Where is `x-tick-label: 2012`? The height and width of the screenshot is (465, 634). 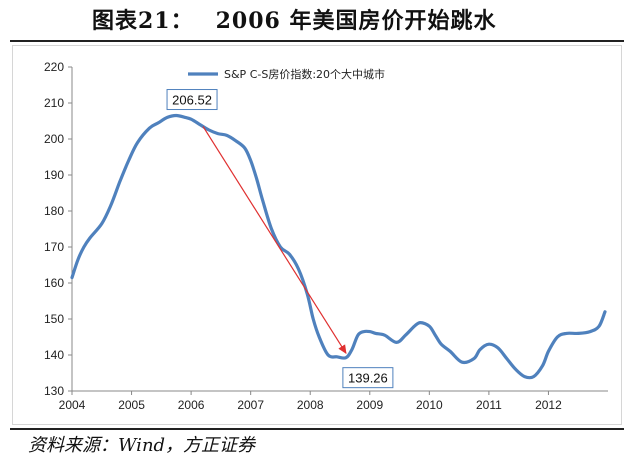
x-tick-label: 2012 is located at coordinates (548, 405).